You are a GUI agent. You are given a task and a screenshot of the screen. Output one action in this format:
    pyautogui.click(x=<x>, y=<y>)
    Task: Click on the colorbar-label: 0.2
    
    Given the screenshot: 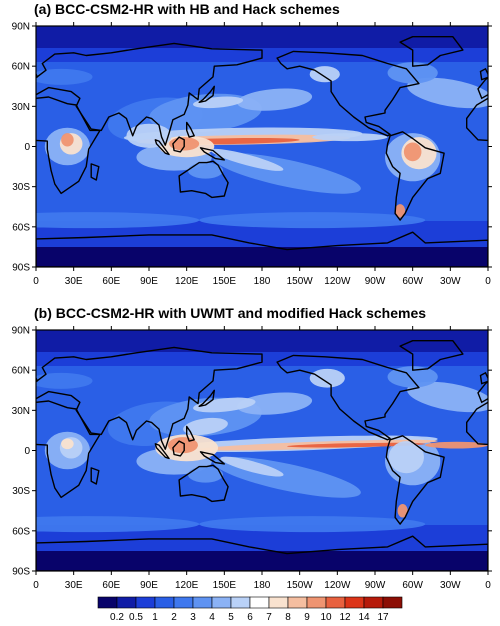 What is the action you would take?
    pyautogui.click(x=117, y=617)
    